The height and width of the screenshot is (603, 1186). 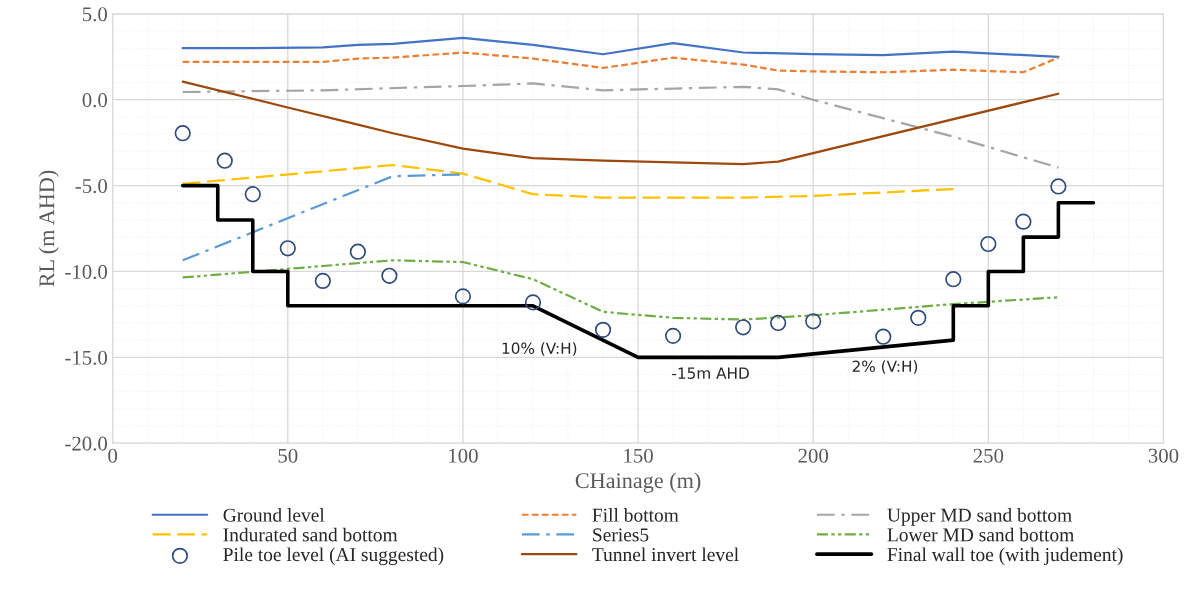 What do you see at coordinates (539, 349) in the screenshot?
I see `annotation: 10% (V:H)` at bounding box center [539, 349].